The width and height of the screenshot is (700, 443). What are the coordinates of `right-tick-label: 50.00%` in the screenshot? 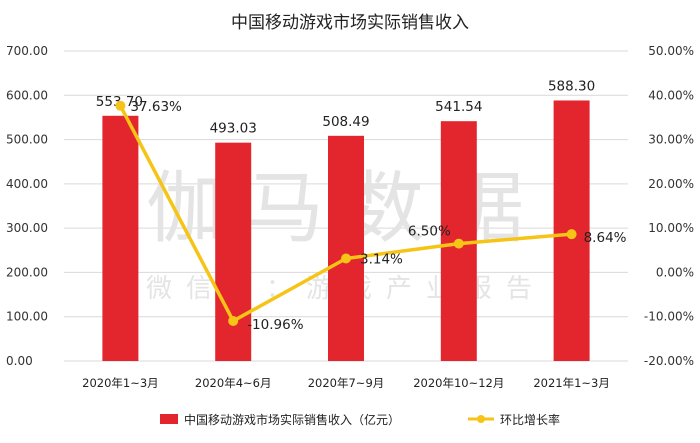 It's located at (671, 51).